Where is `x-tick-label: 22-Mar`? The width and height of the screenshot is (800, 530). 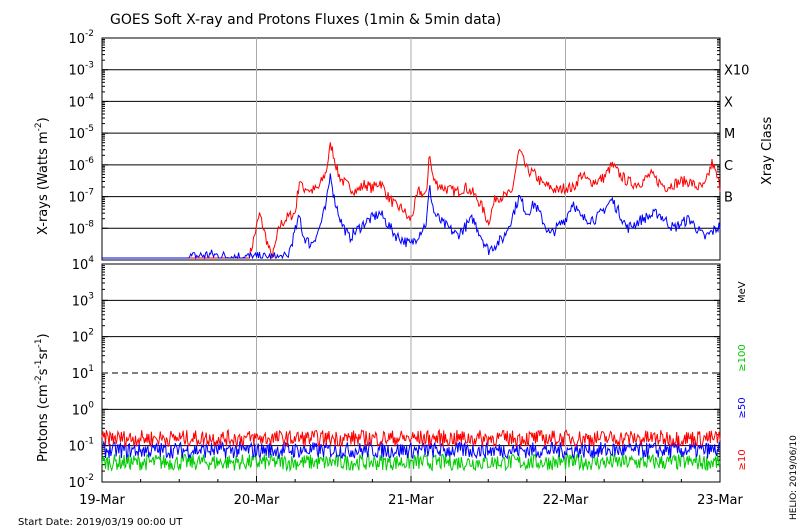 x-tick-label: 22-Mar is located at coordinates (566, 500).